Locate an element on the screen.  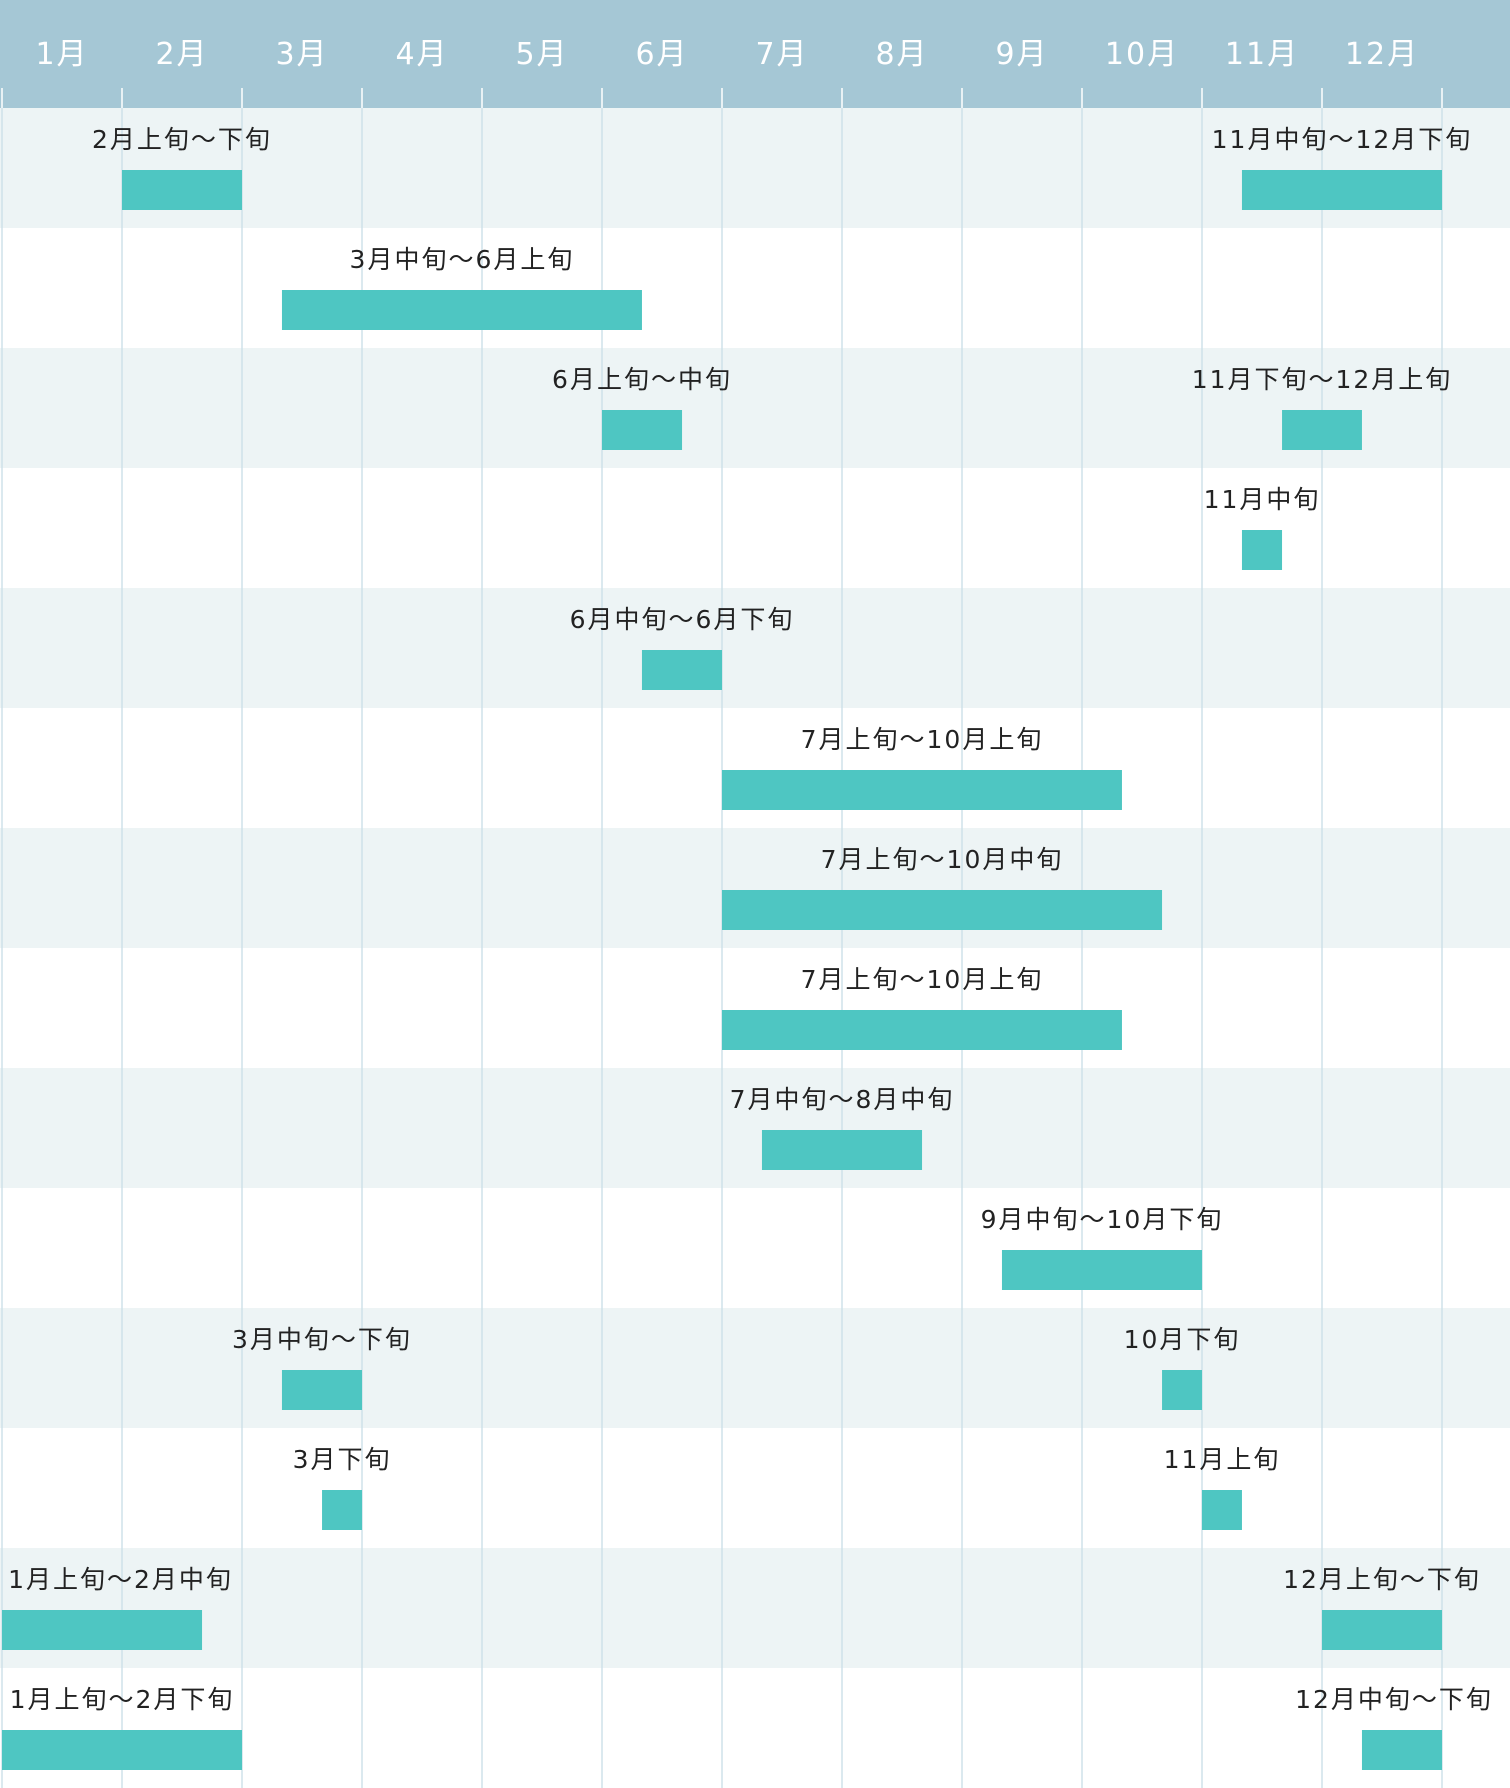
period-label: 3月中旬～下旬 is located at coordinates (322, 1339).